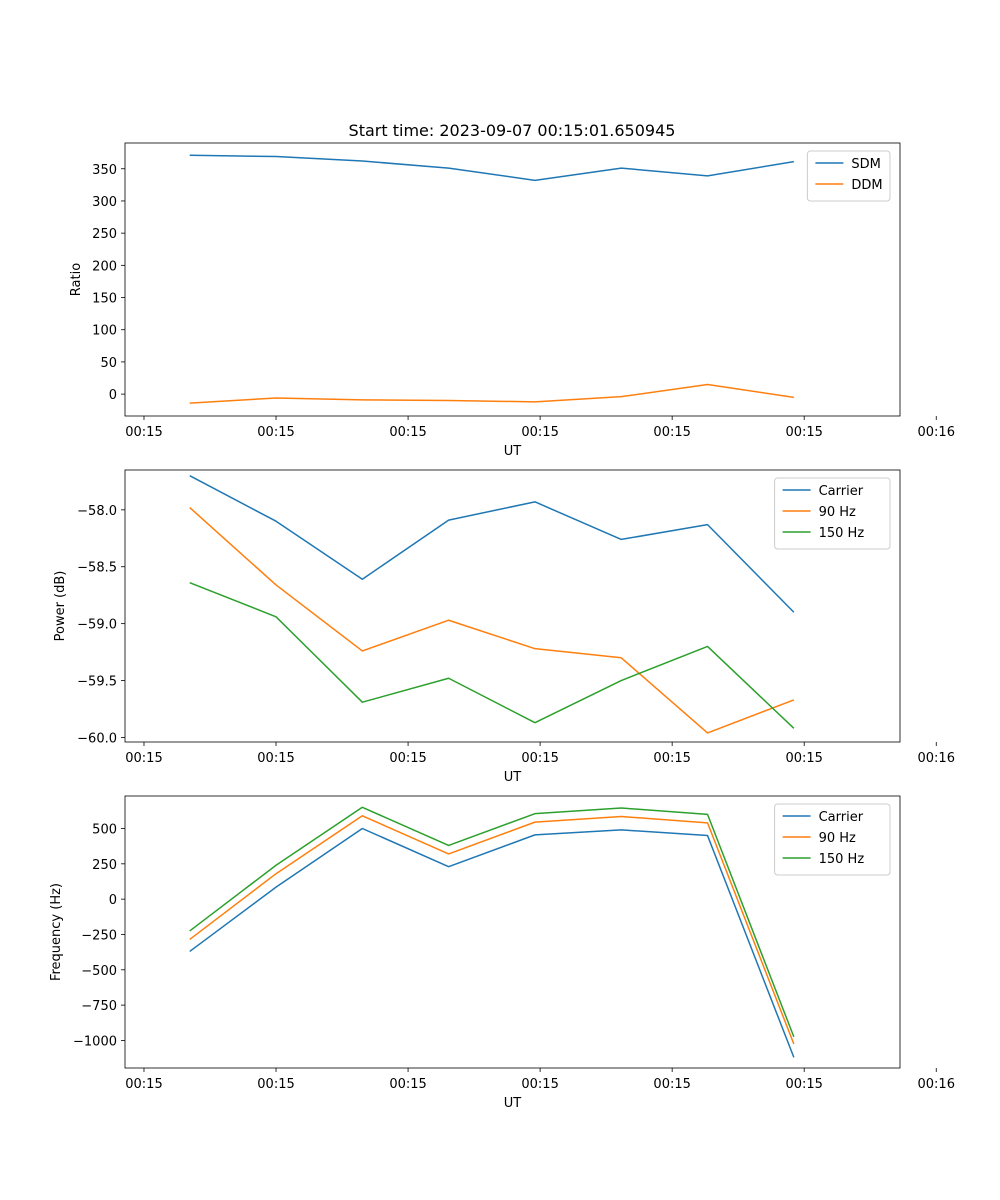 Image resolution: width=1000 pixels, height=1200 pixels. What do you see at coordinates (104, 170) in the screenshot?
I see `y-tick-label: 350` at bounding box center [104, 170].